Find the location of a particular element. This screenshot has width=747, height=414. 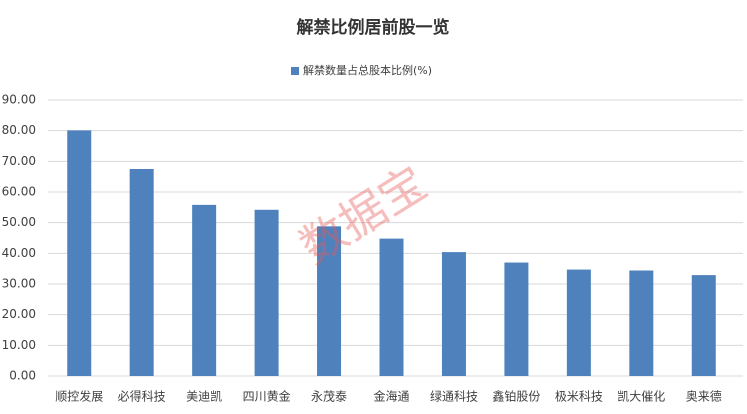

y-tick-label: 40.00 is located at coordinates (19, 253).